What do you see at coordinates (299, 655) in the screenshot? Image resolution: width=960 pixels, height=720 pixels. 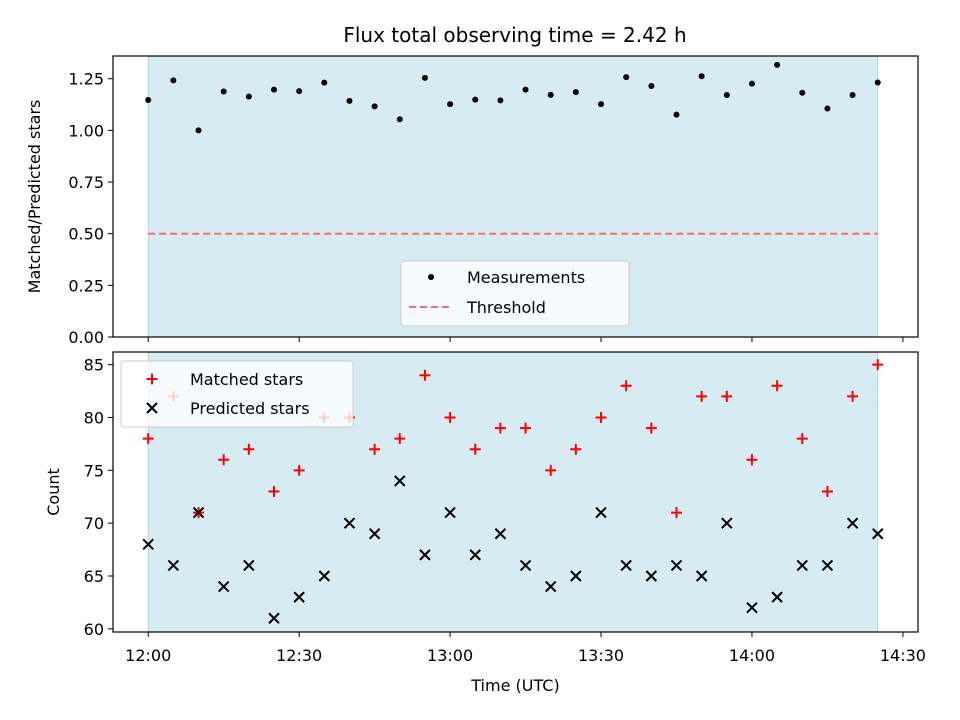 I see `x-tick-label: 12:30` at bounding box center [299, 655].